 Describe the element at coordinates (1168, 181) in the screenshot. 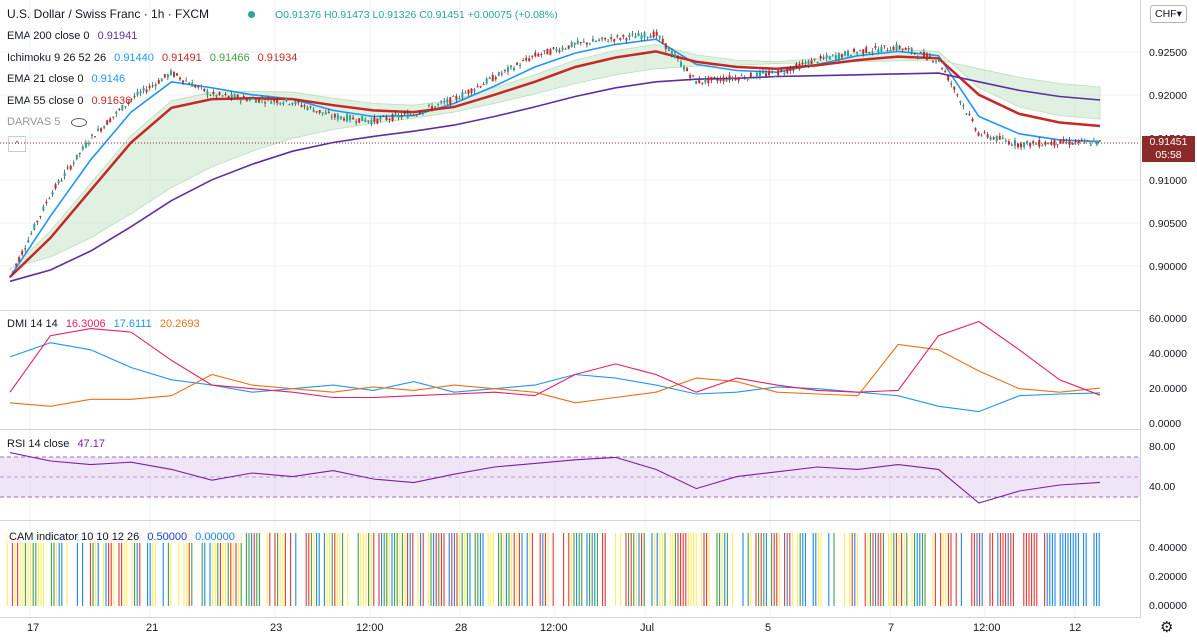

I see `main-tick-3: 0.91000` at that location.